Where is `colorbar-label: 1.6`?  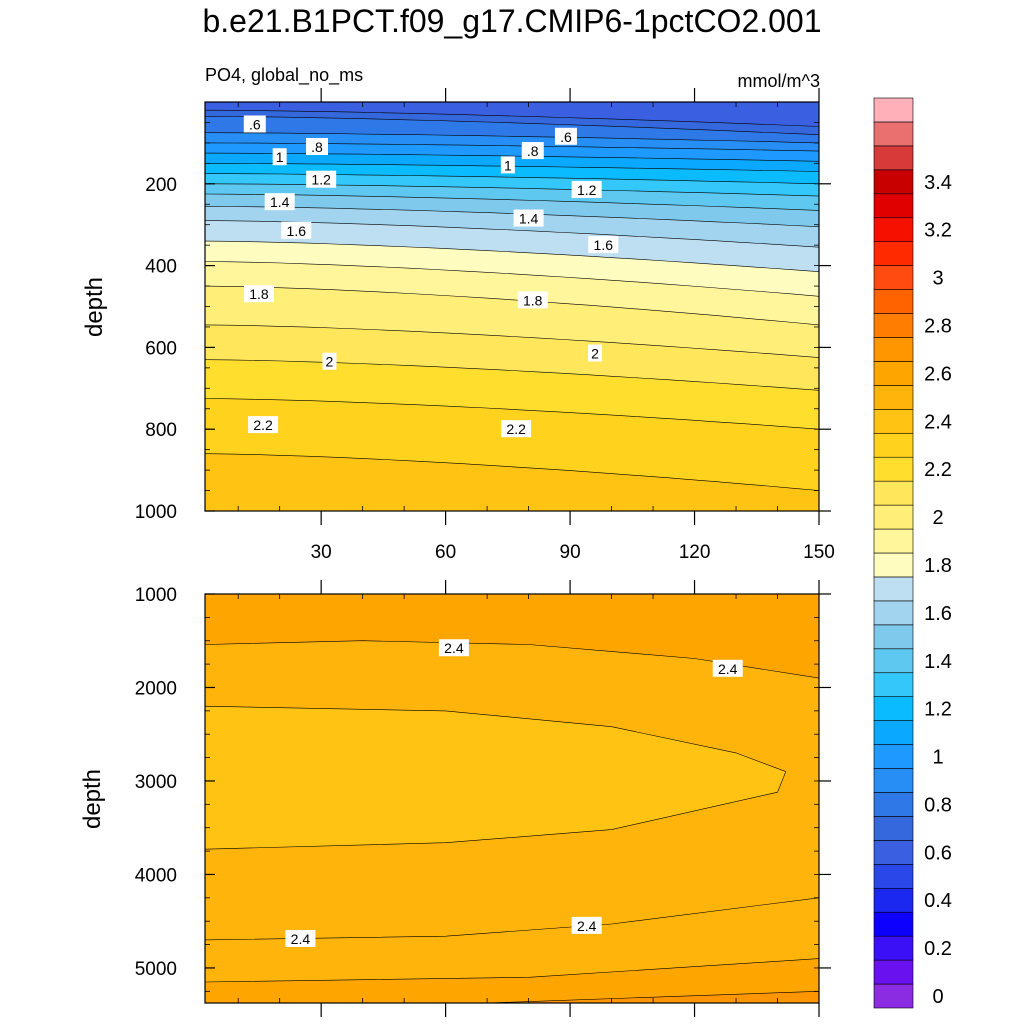
colorbar-label: 1.6 is located at coordinates (938, 614).